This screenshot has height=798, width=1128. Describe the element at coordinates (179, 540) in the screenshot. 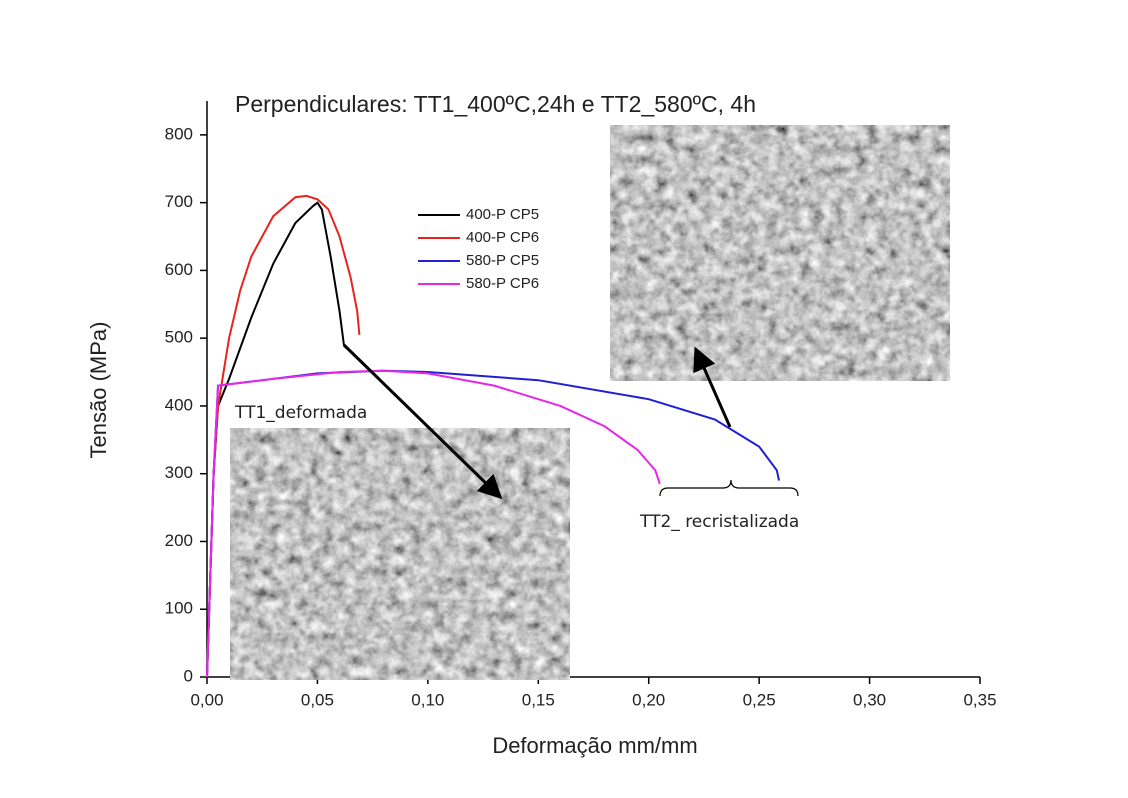

I see `y-tick-label: 200` at that location.